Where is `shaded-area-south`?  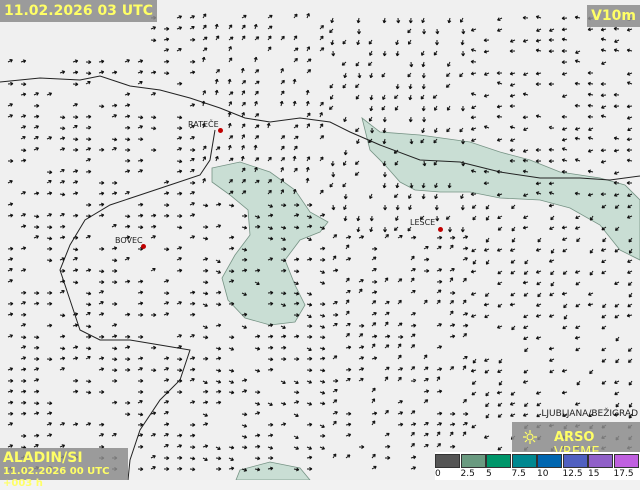
shaded-area-south is located at coordinates (273, 470).